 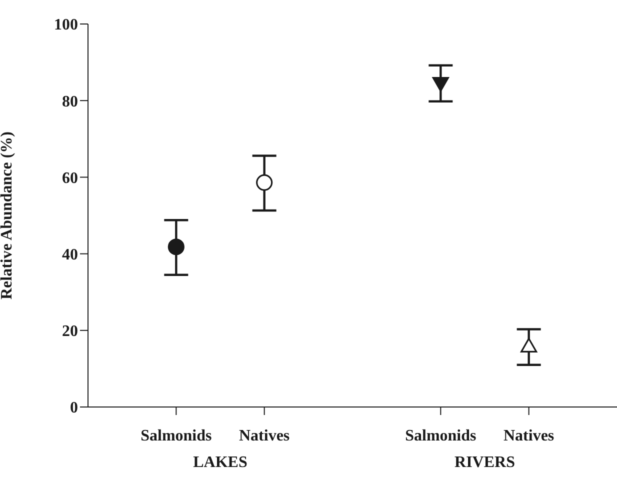 I want to click on y-tick-label: 0, so click(x=74, y=408).